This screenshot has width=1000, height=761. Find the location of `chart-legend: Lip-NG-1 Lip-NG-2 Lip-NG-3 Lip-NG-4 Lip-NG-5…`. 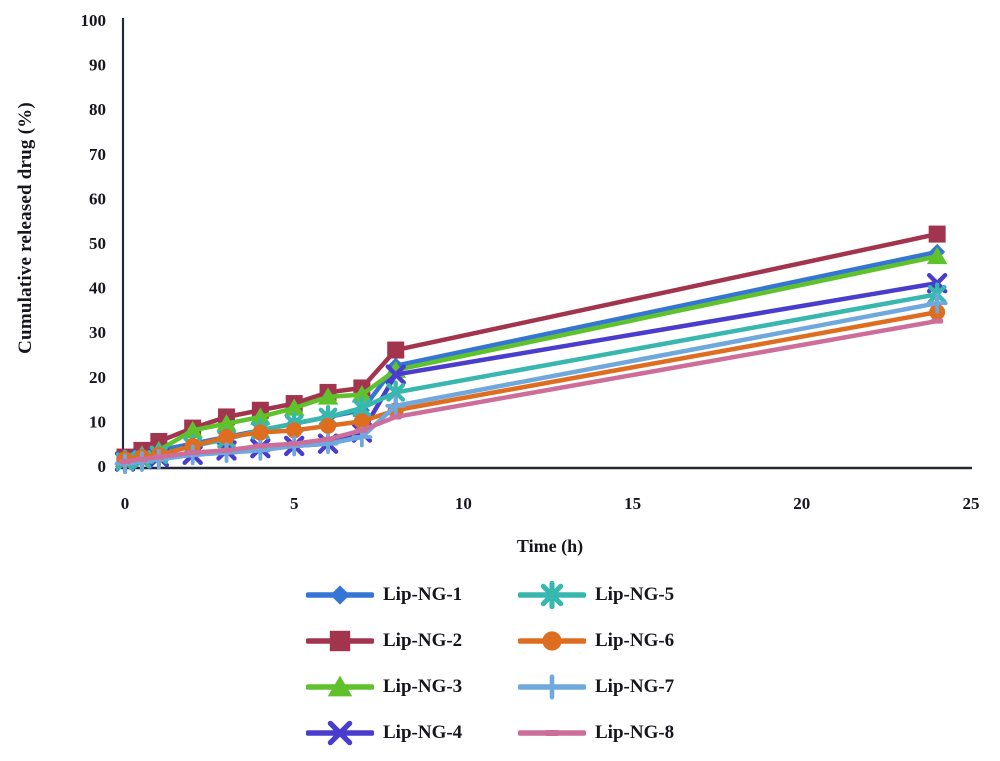

chart-legend: Lip-NG-1 Lip-NG-2 Lip-NG-3 Lip-NG-4 Lip-NG-5… is located at coordinates (518, 664).